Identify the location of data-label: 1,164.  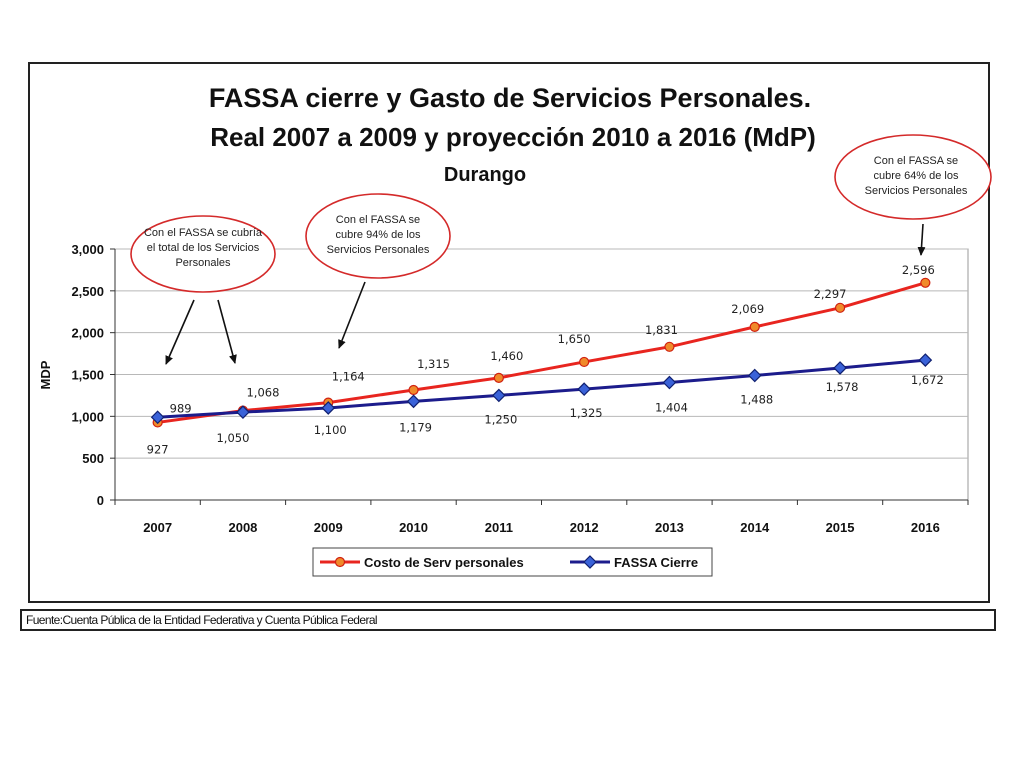
(348, 377).